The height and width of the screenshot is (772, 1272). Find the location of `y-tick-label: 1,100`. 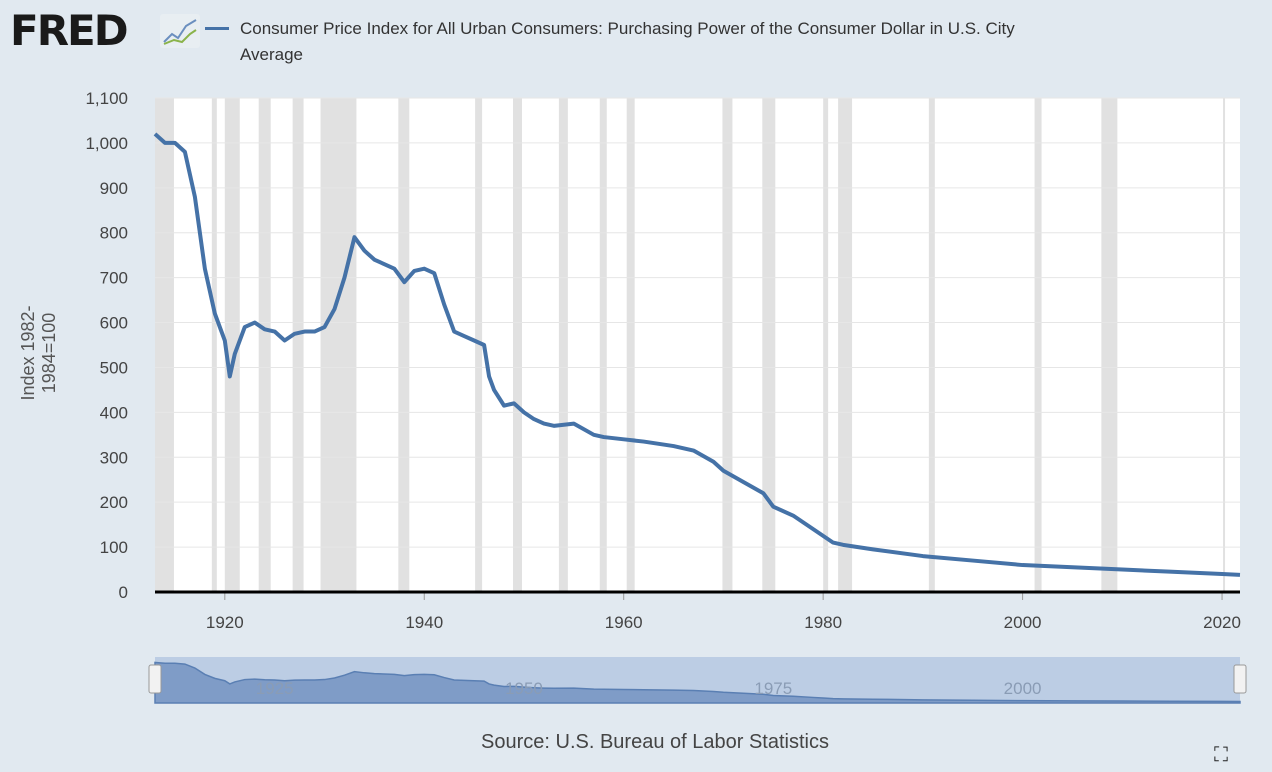

y-tick-label: 1,100 is located at coordinates (106, 98).